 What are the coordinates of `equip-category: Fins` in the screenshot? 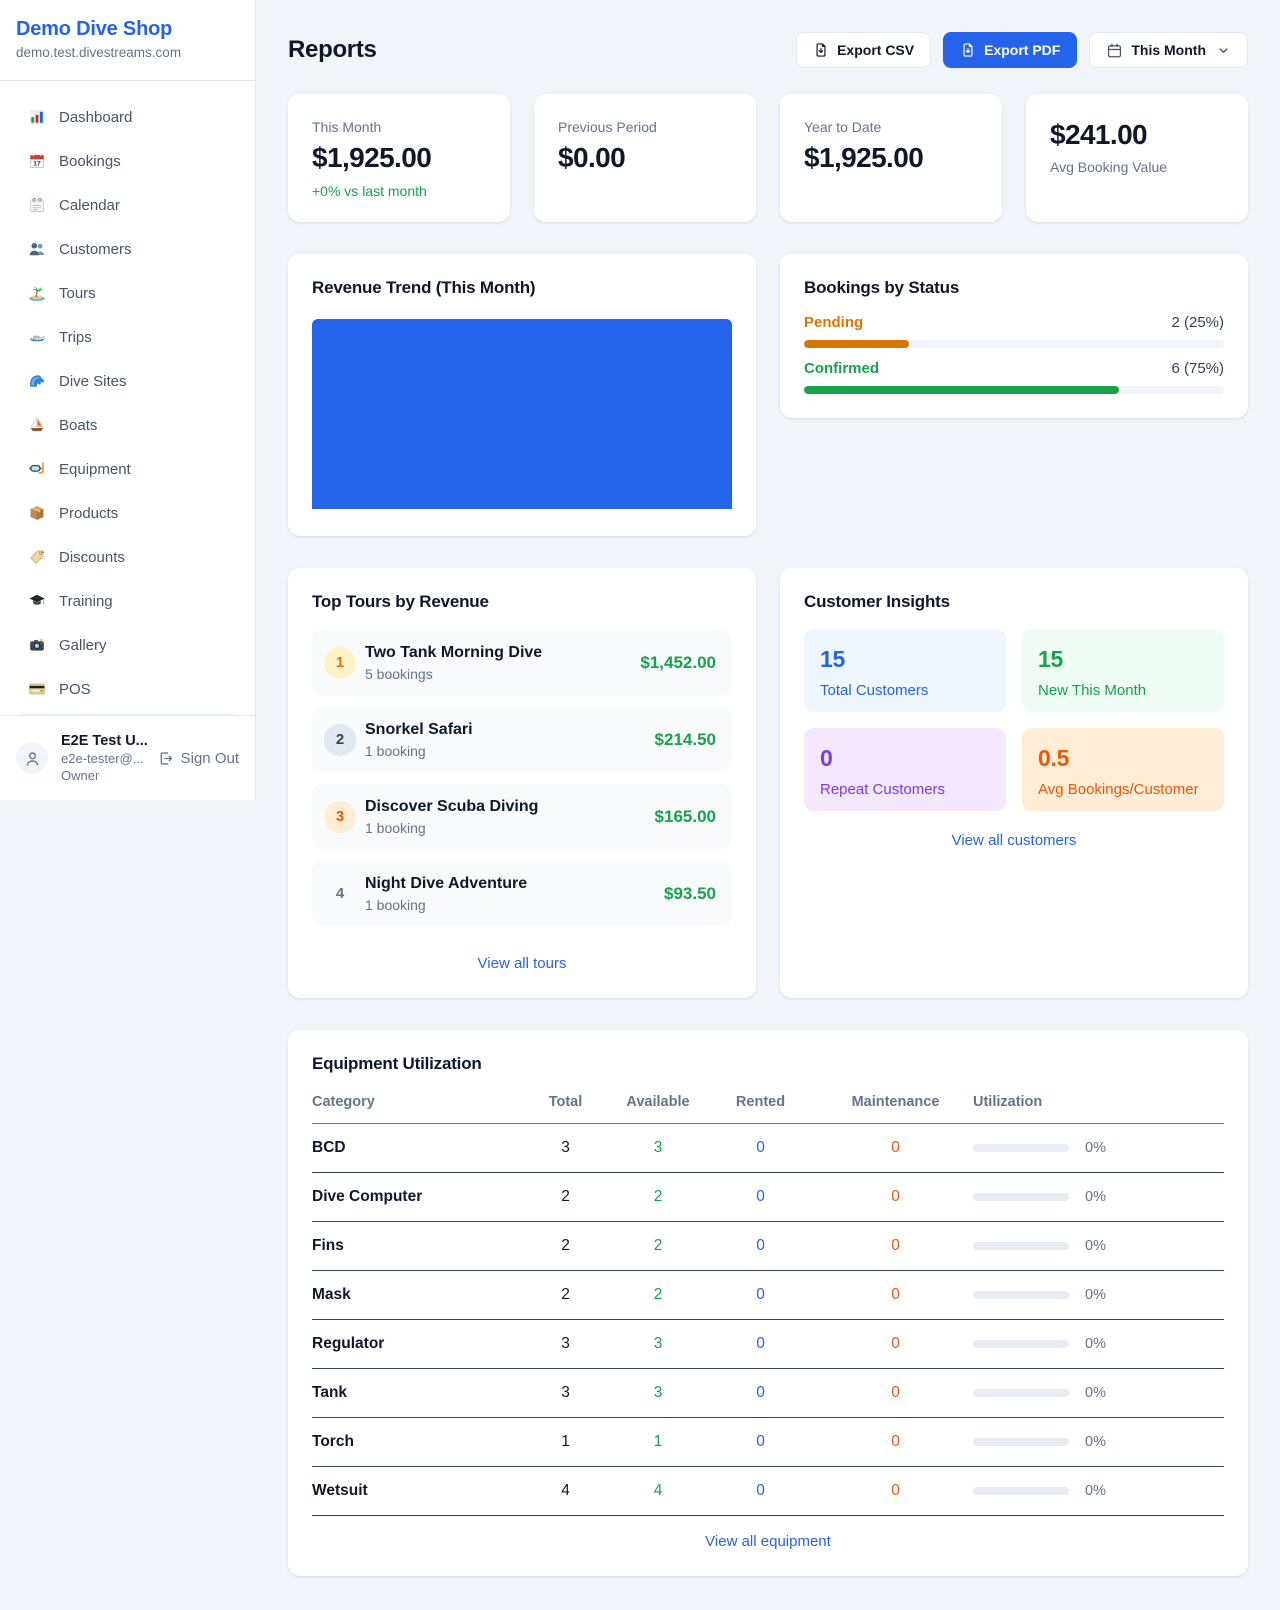 It's located at (415, 1246).